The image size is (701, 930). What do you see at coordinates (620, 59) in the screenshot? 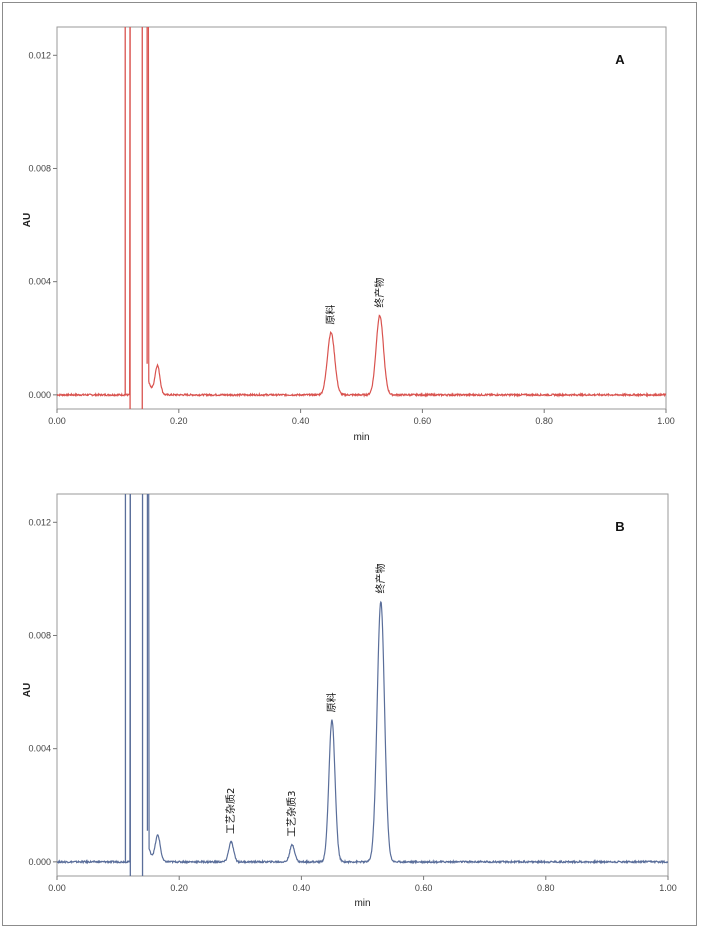
I see `panel-label: A` at bounding box center [620, 59].